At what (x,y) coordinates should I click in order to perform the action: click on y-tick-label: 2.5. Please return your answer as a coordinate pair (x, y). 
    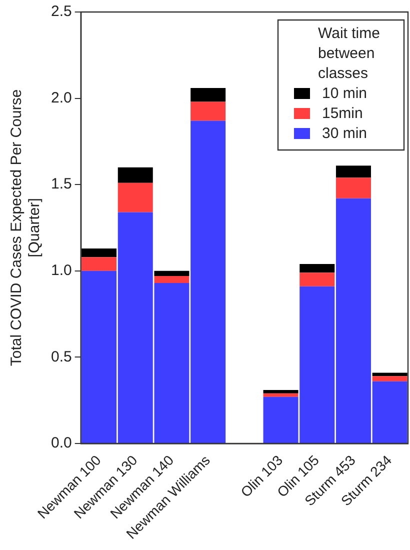
    Looking at the image, I should click on (61, 11).